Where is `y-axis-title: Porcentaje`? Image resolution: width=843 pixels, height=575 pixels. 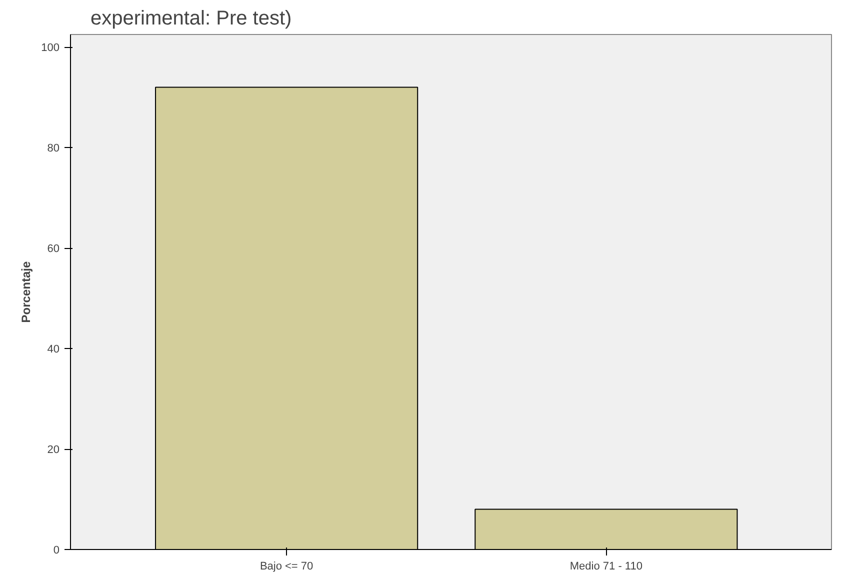
y-axis-title: Porcentaje is located at coordinates (26, 291).